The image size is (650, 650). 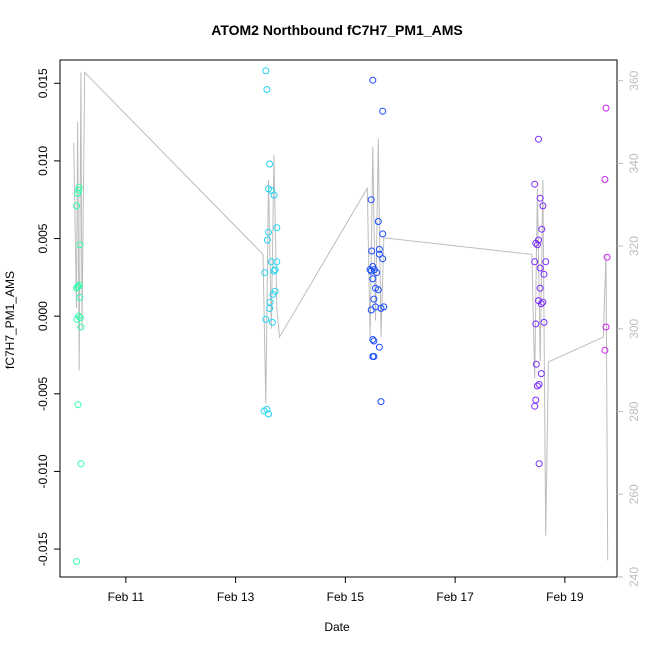 I want to click on y2-tick-label: 360, so click(x=634, y=80).